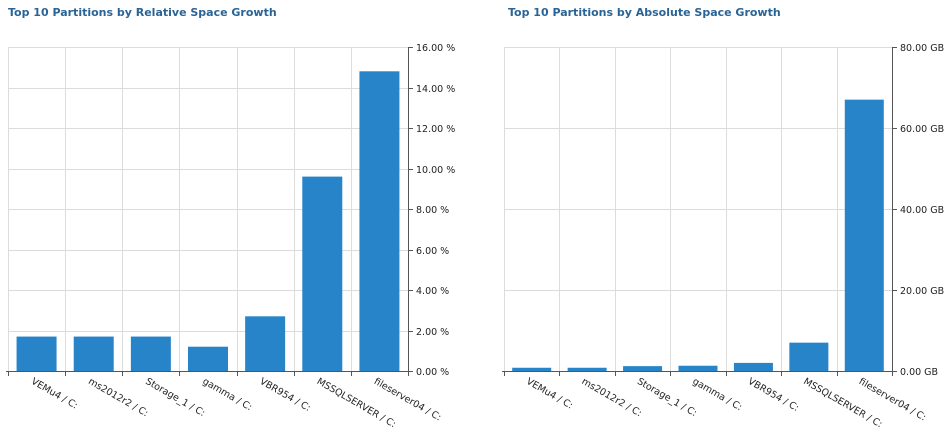 The width and height of the screenshot is (951, 436). What do you see at coordinates (922, 48) in the screenshot?
I see `y-tick-label: 80.00 GB` at bounding box center [922, 48].